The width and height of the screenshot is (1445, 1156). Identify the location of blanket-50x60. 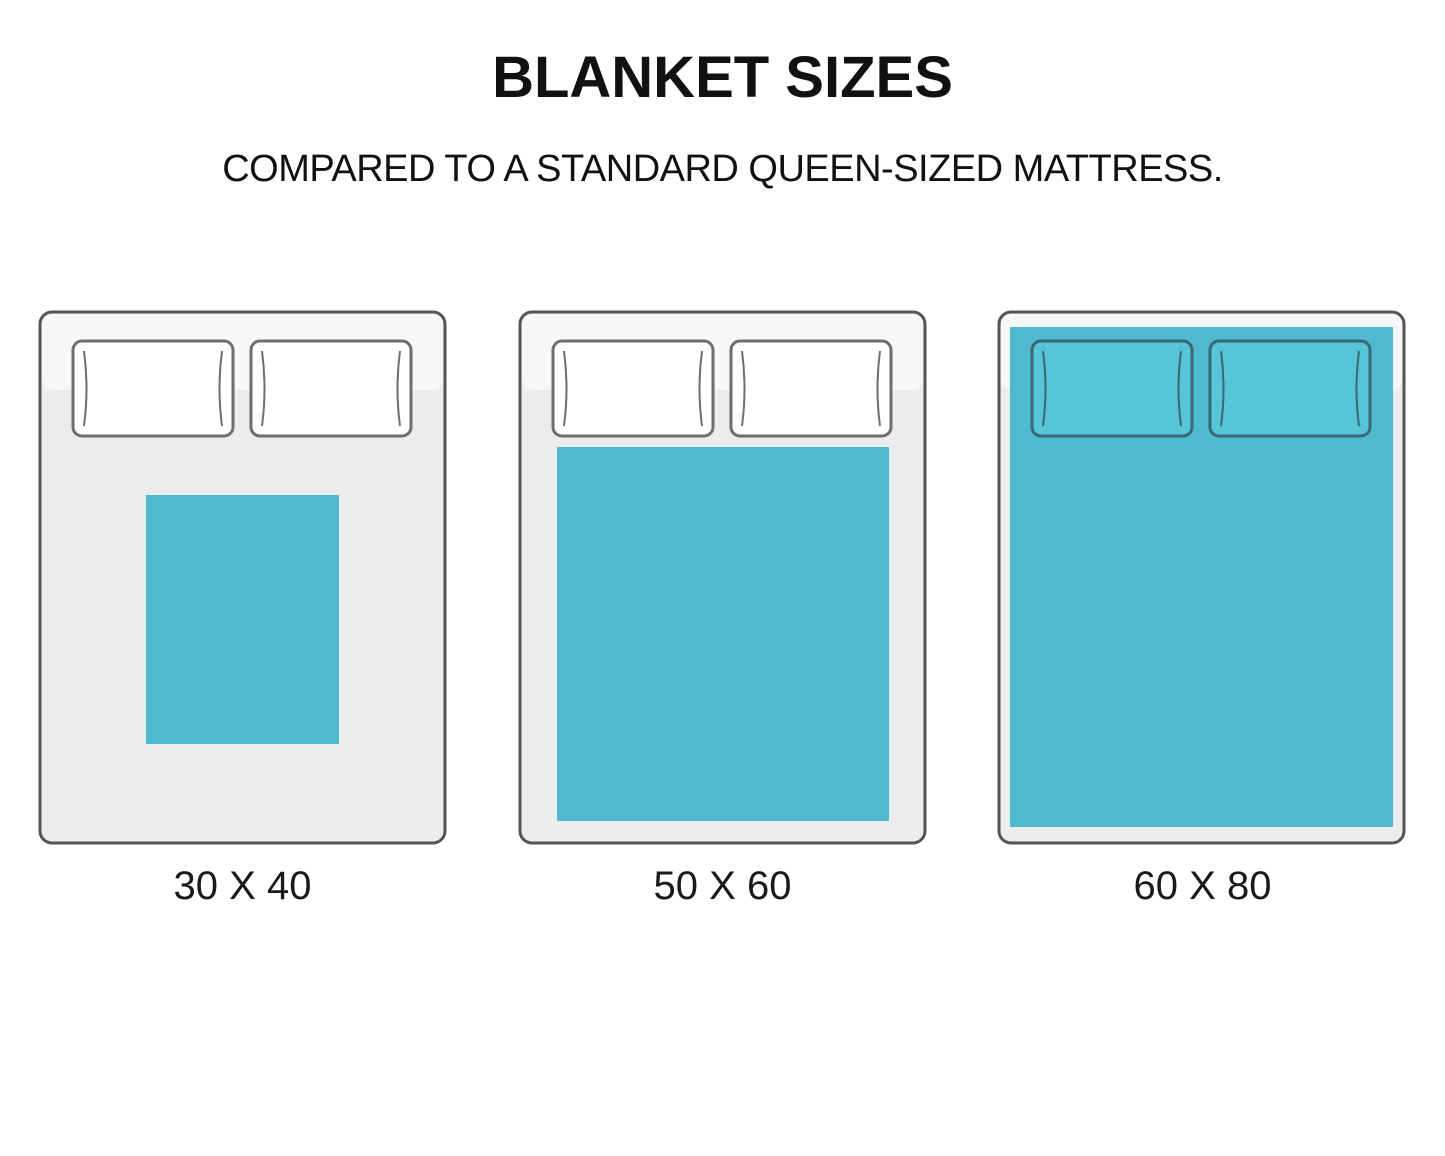
(723, 634).